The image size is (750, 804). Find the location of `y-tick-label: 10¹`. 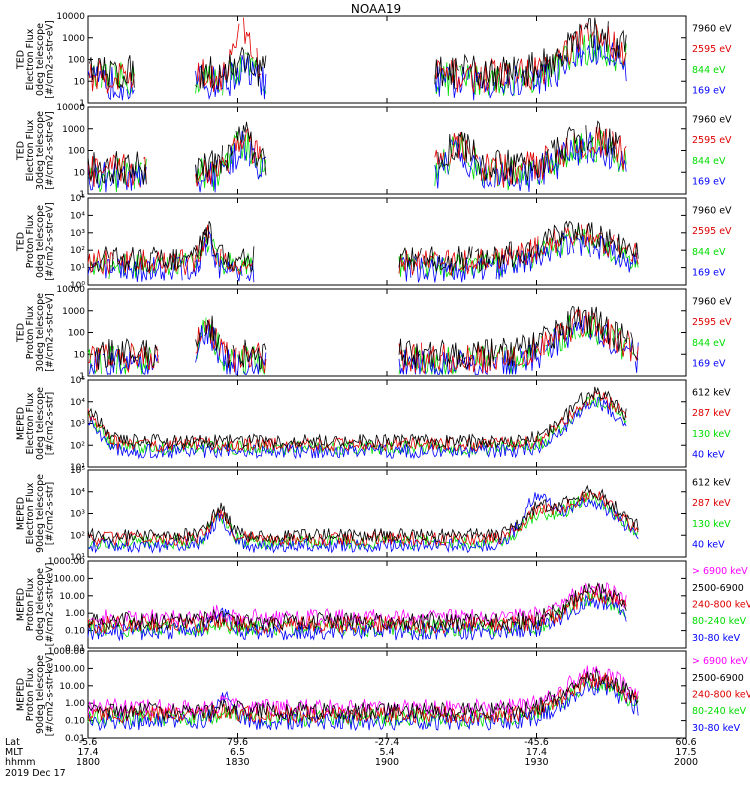

y-tick-label: 10¹ is located at coordinates (77, 269).